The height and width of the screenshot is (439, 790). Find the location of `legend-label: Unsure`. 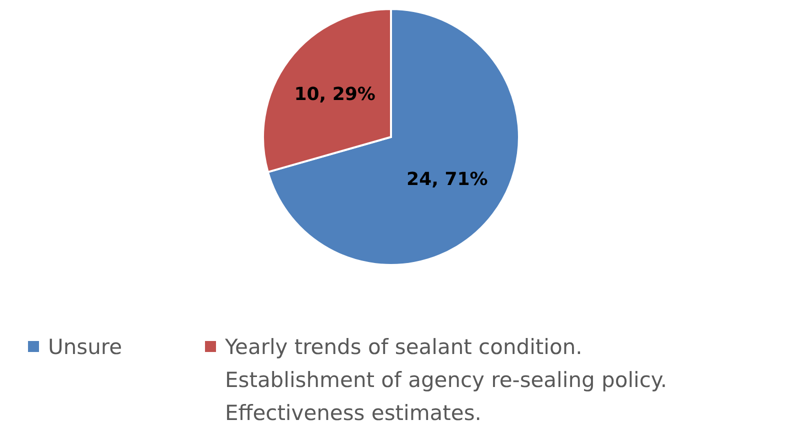

legend-label: Unsure is located at coordinates (85, 347).